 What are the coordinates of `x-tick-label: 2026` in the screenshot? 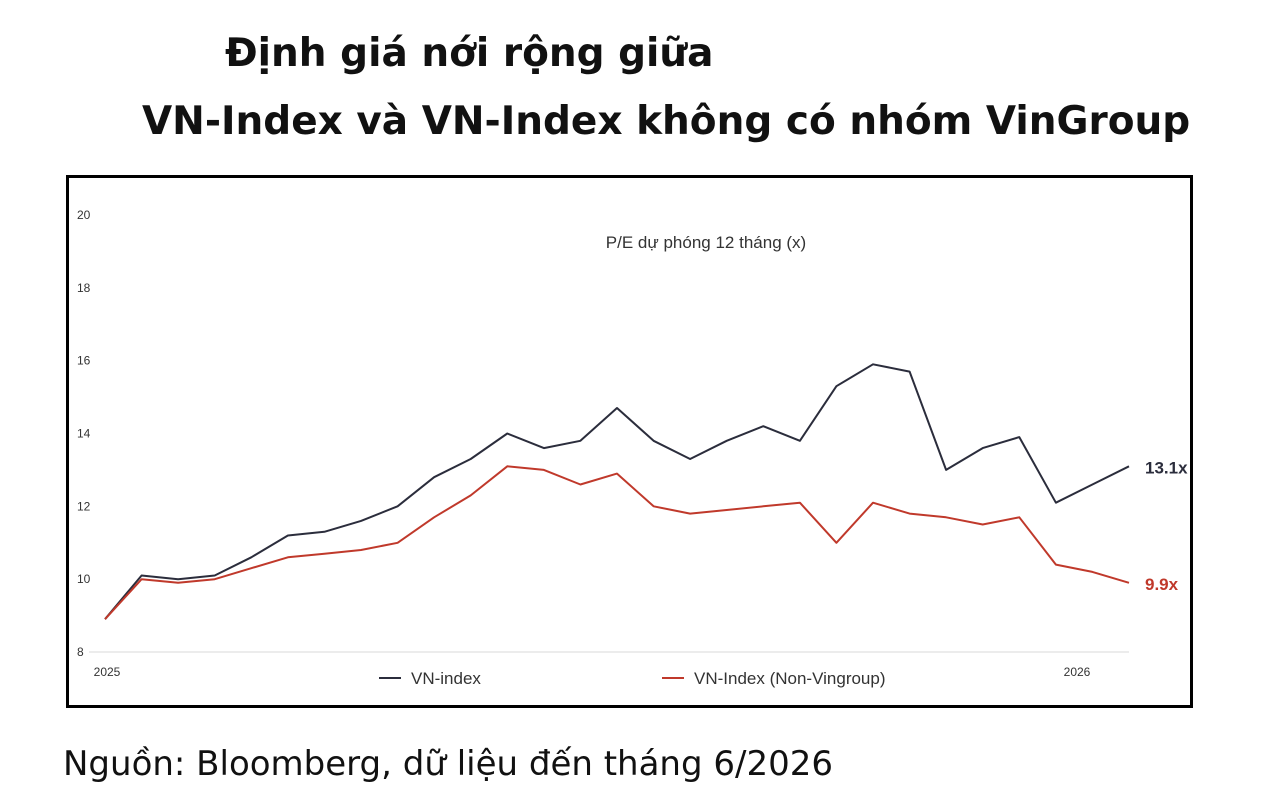 It's located at (1077, 672).